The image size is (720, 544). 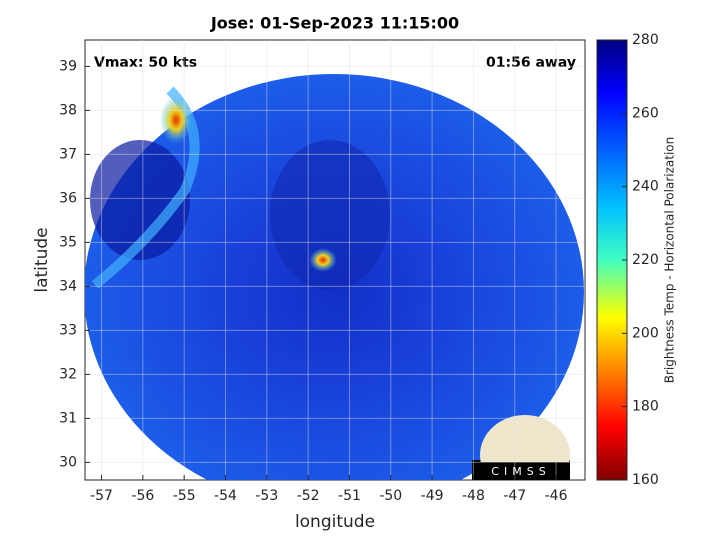 What do you see at coordinates (68, 374) in the screenshot?
I see `y-tick-label: 32` at bounding box center [68, 374].